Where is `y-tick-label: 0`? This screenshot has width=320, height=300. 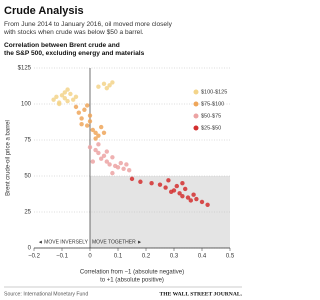
y-tick-label: 0 is located at coordinates (30, 249).